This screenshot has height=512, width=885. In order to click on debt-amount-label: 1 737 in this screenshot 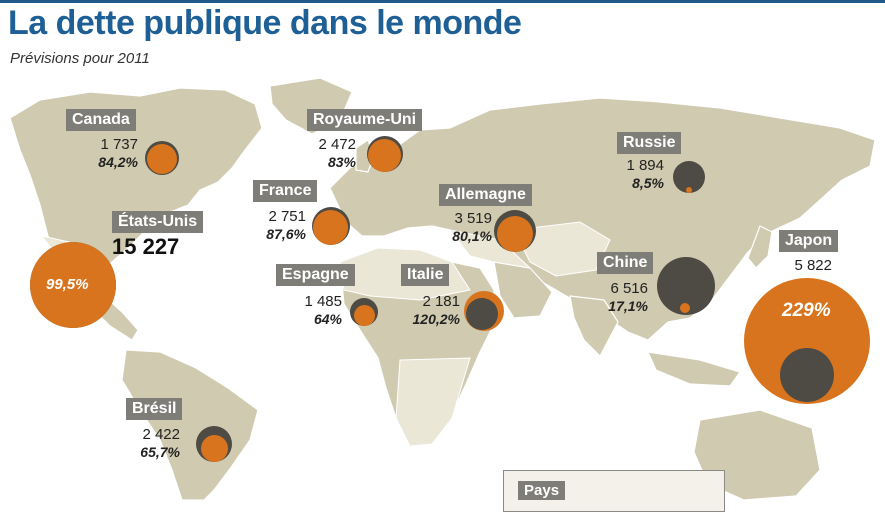, I will do `click(119, 144)`.